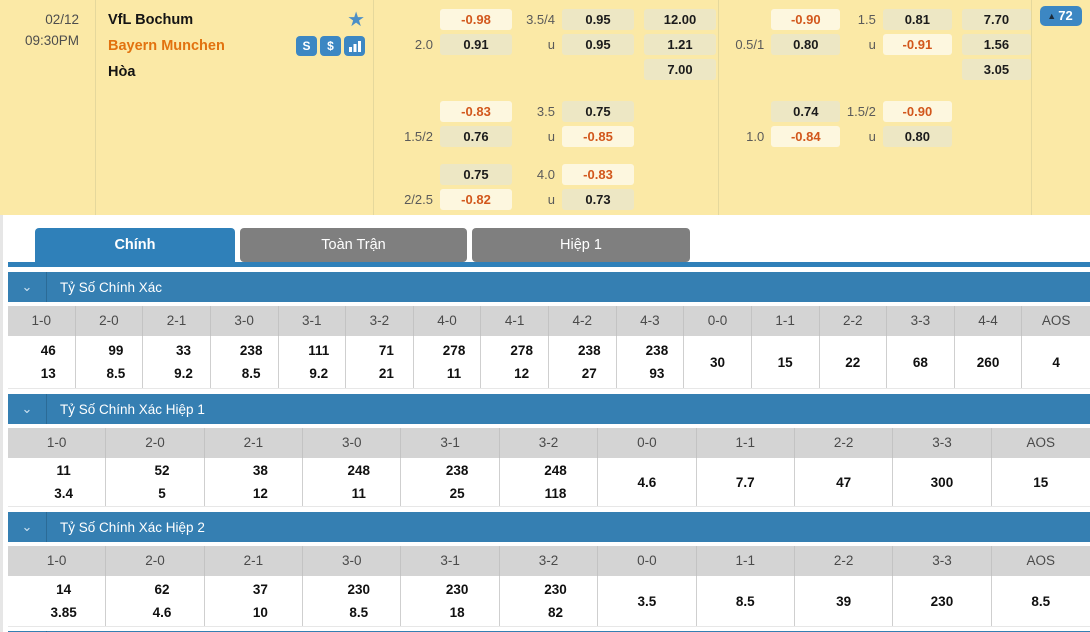 This screenshot has height=632, width=1090. Describe the element at coordinates (353, 245) in the screenshot. I see `tab-2: Toàn Trận` at that location.